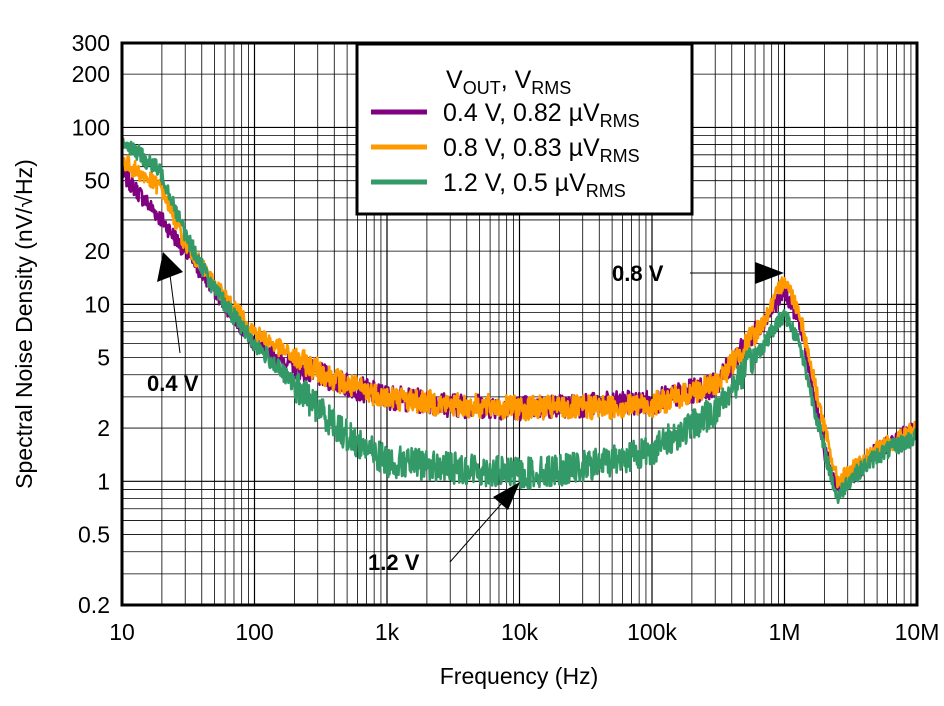 This screenshot has width=944, height=706. I want to click on legend-entry: 0.4 V, 0.82 µVRMS, so click(541, 115).